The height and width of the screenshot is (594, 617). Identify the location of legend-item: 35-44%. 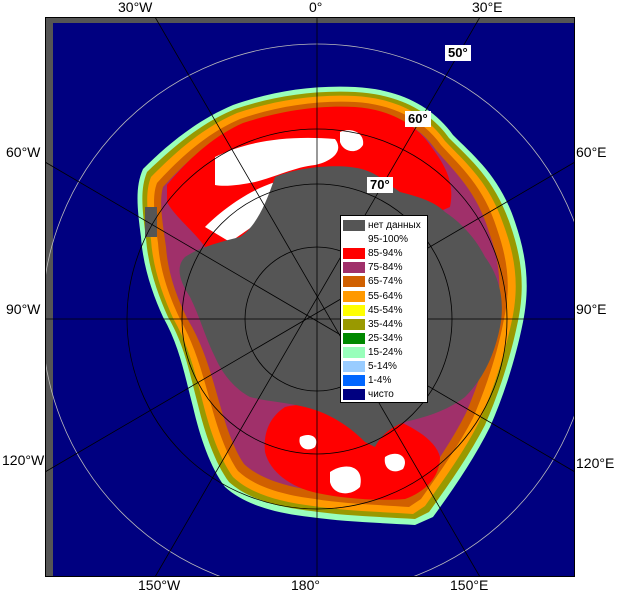
(372, 324).